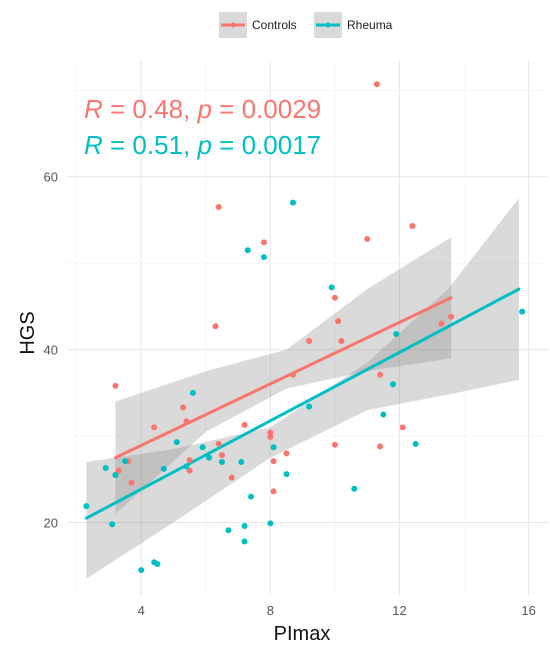  Describe the element at coordinates (157, 145) in the screenshot. I see `stat-r-value-rheuma: 0.51` at that location.